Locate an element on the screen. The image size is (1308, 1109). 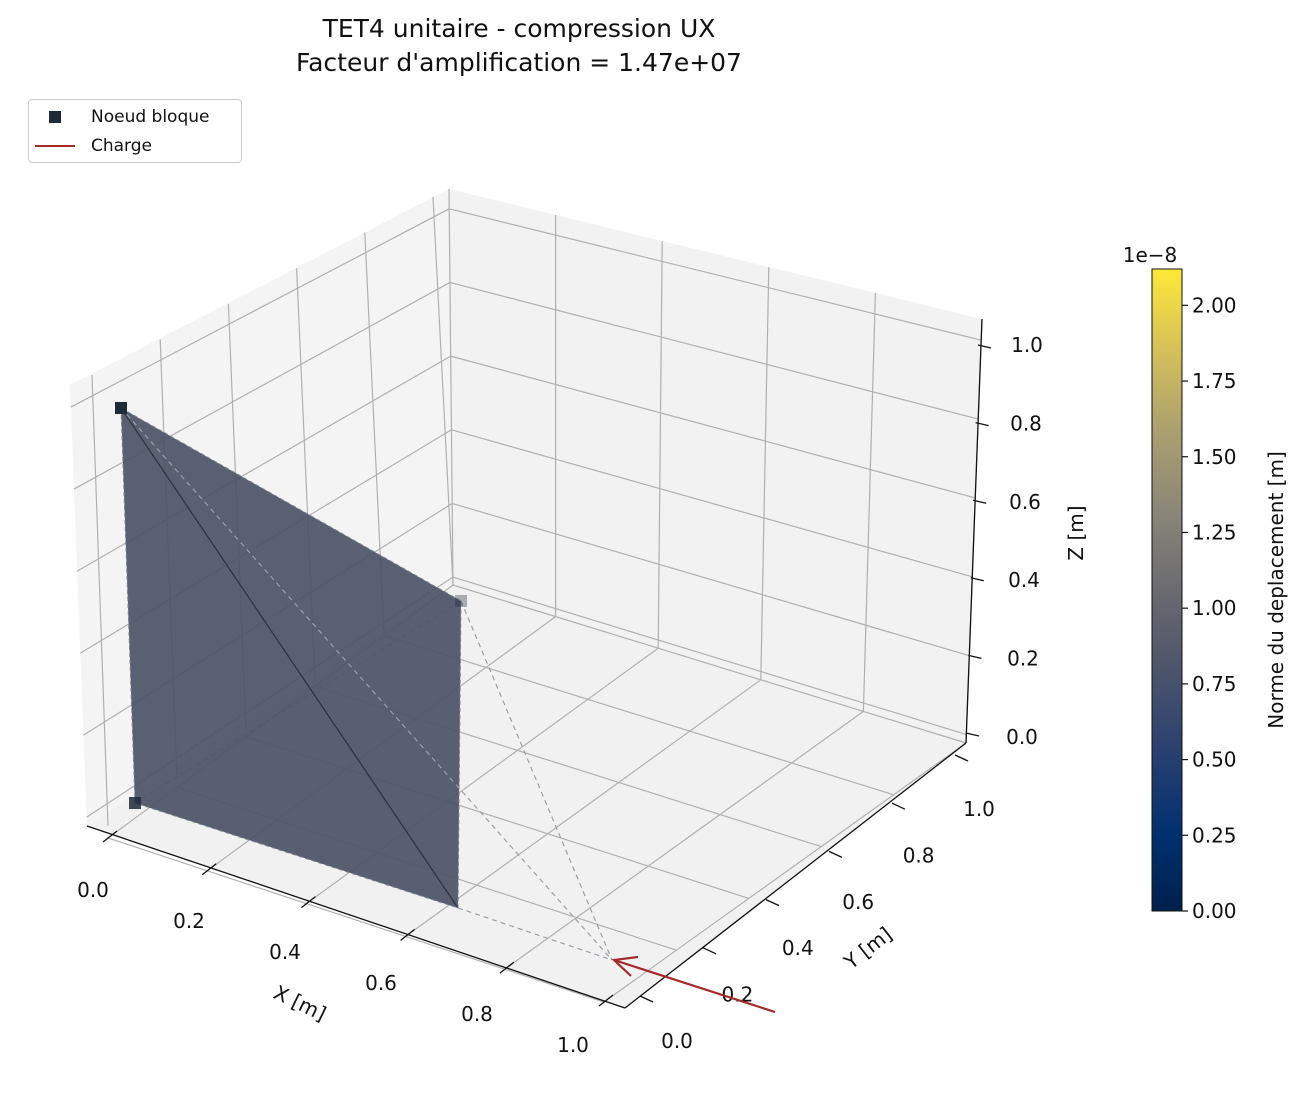
colorbar-tick-label: 0.25 is located at coordinates (1214, 835).